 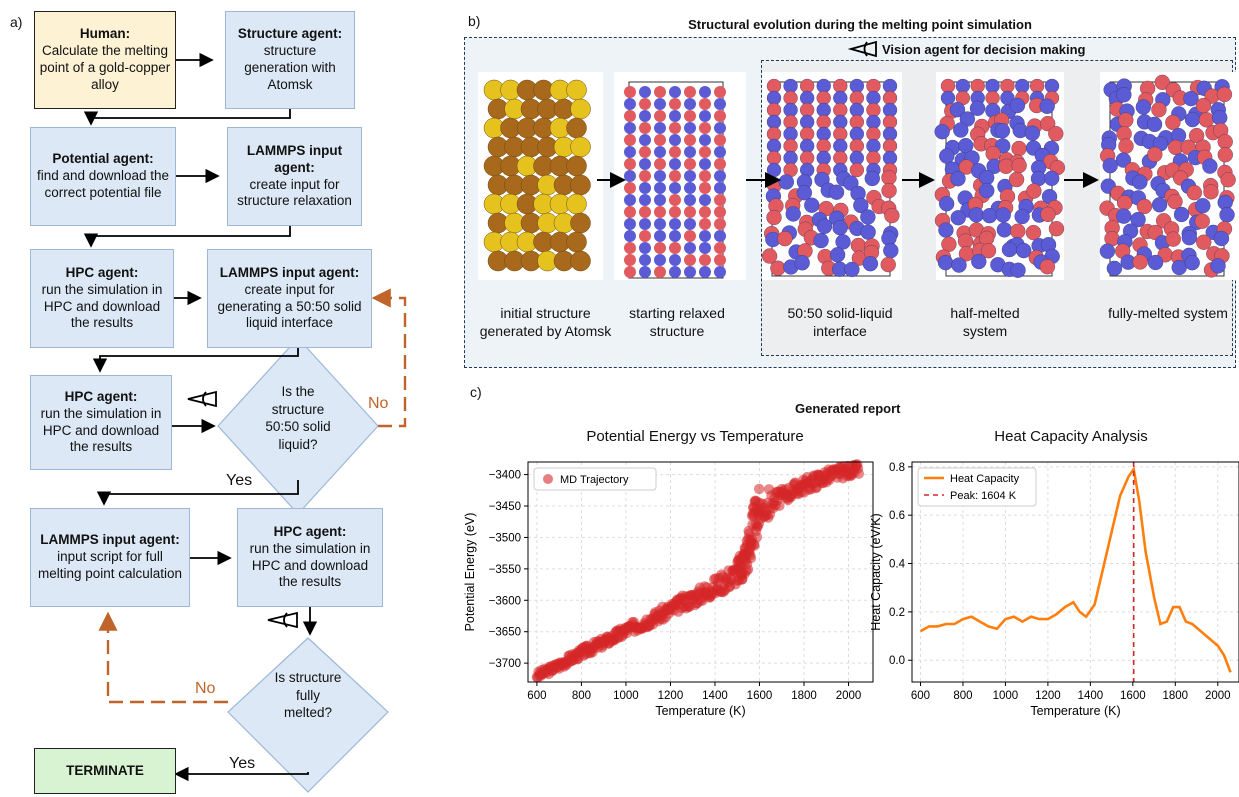 What do you see at coordinates (984, 49) in the screenshot?
I see `vision-agent-label: Vision agent for decision making` at bounding box center [984, 49].